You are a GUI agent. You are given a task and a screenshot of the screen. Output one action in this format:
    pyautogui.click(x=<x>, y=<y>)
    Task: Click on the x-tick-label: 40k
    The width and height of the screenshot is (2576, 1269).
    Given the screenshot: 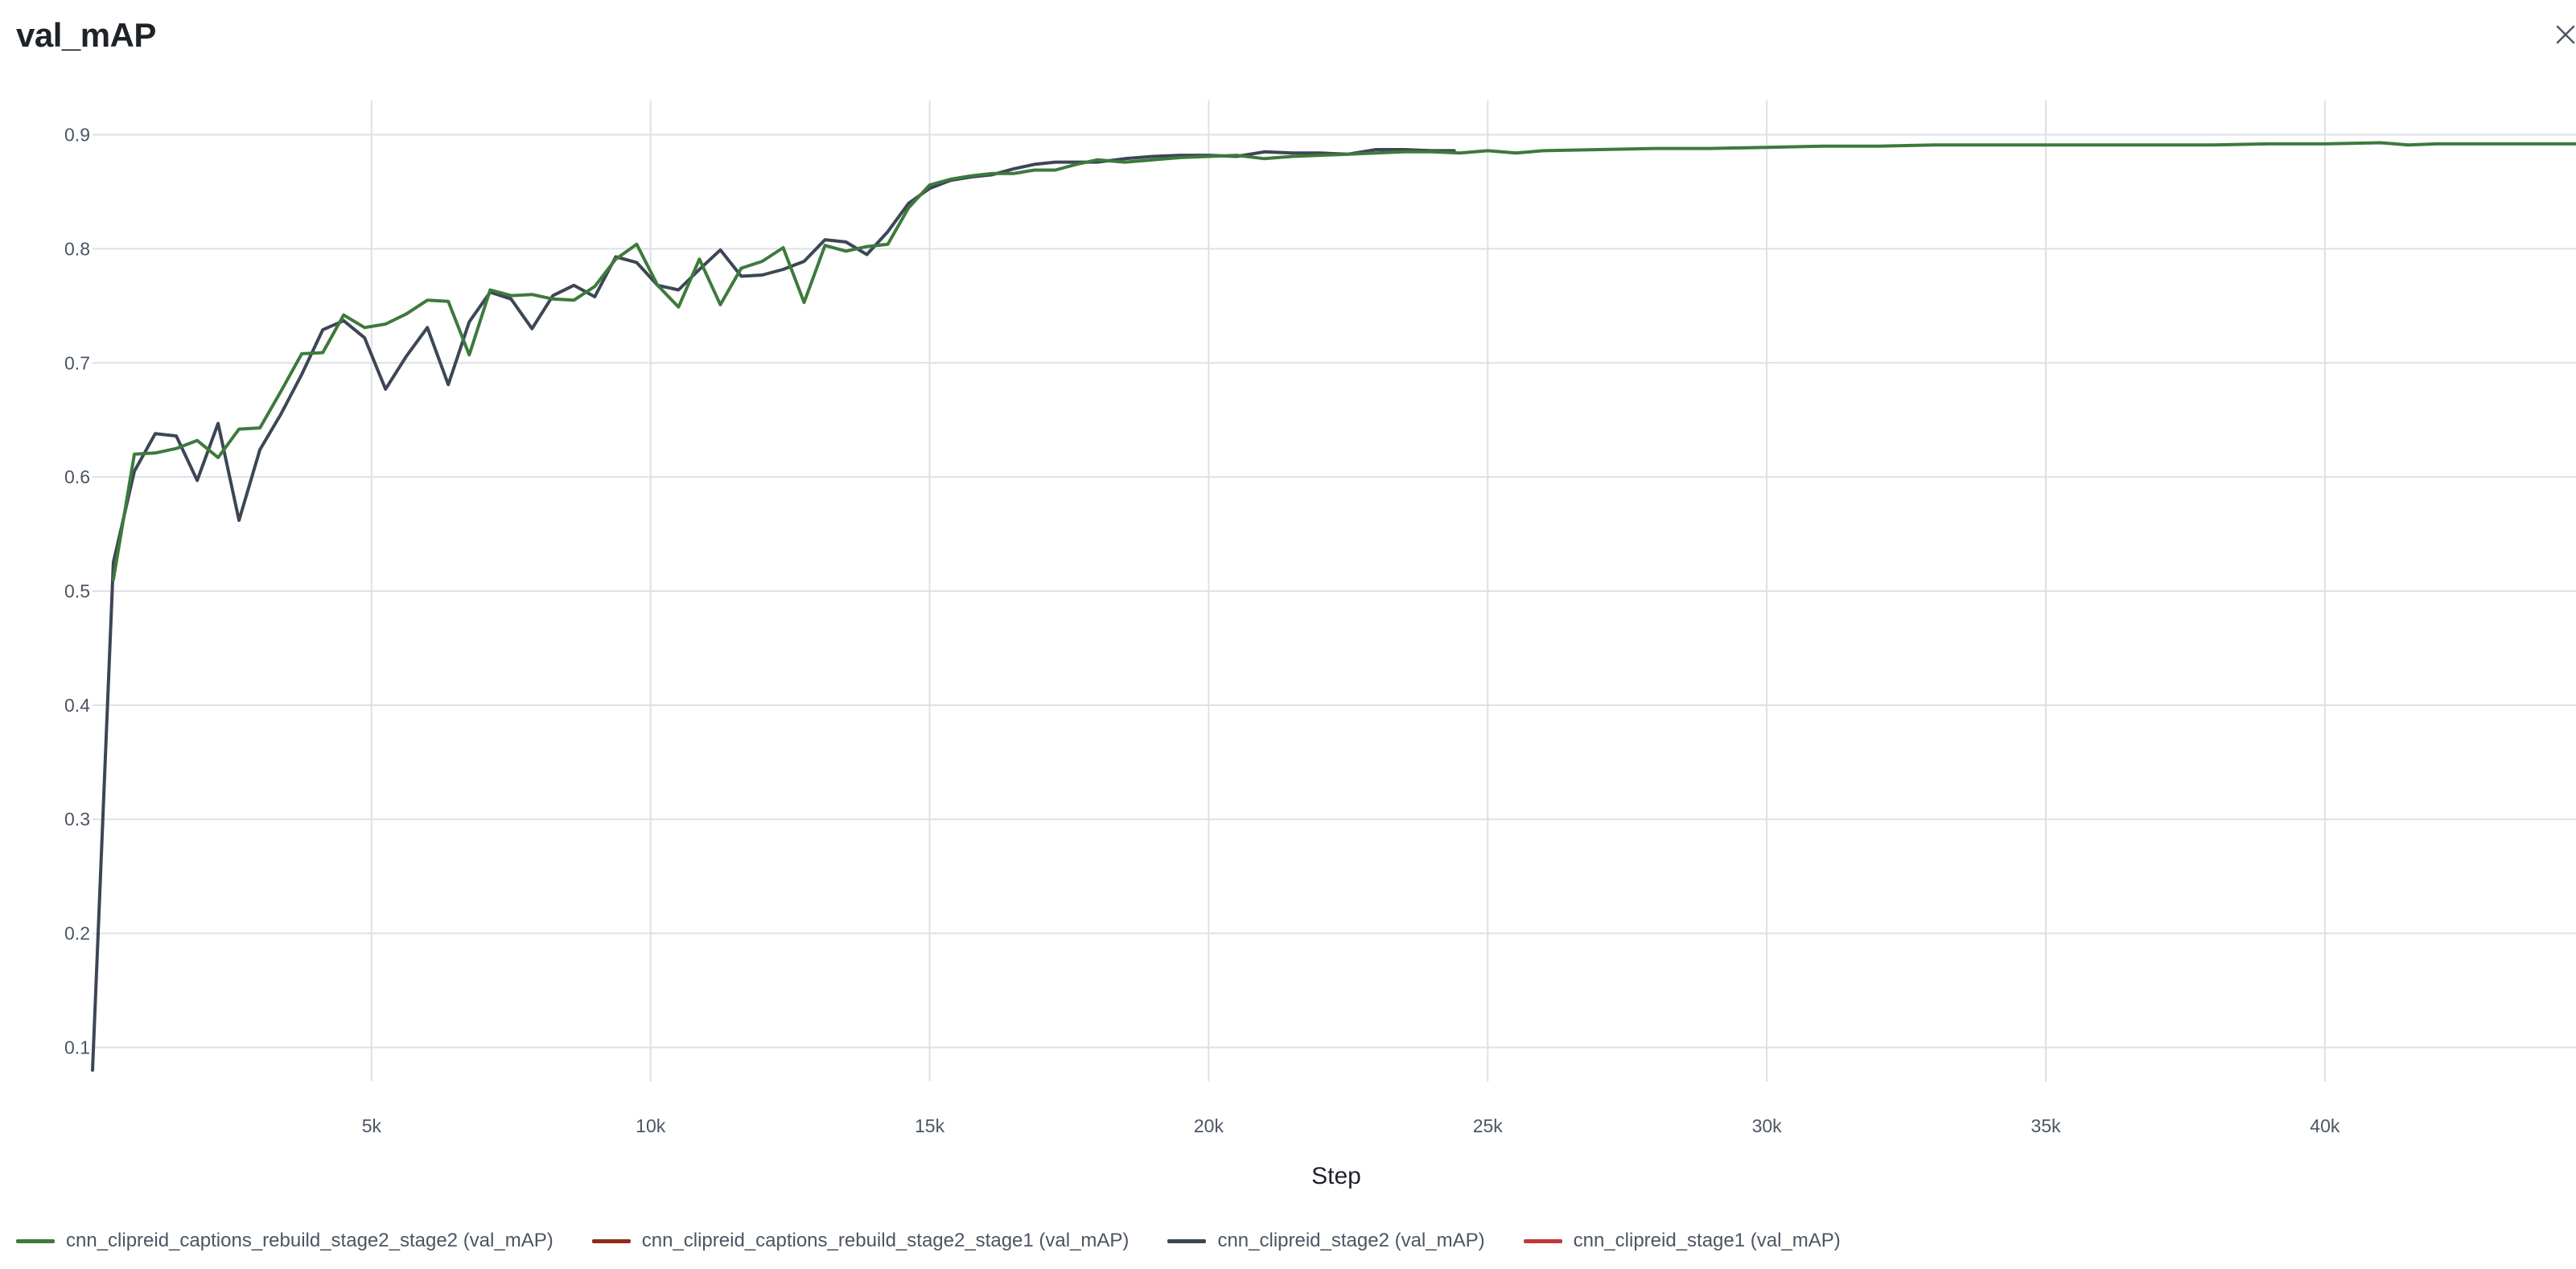 What is the action you would take?
    pyautogui.click(x=2325, y=1126)
    